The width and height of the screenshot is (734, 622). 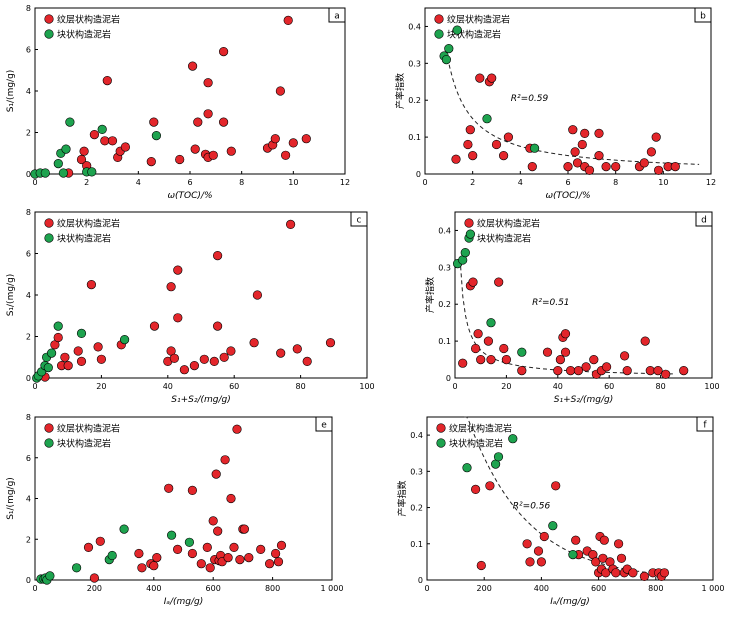 What do you see at coordinates (703, 17) in the screenshot?
I see `panel-label: b` at bounding box center [703, 17].